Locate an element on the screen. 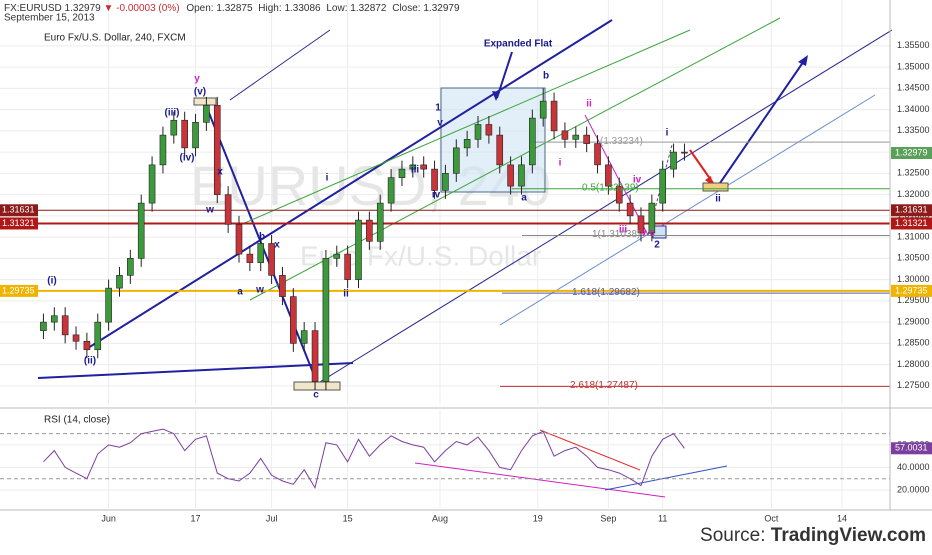 This screenshot has height=555, width=932. wave-label: (iii) is located at coordinates (172, 113).